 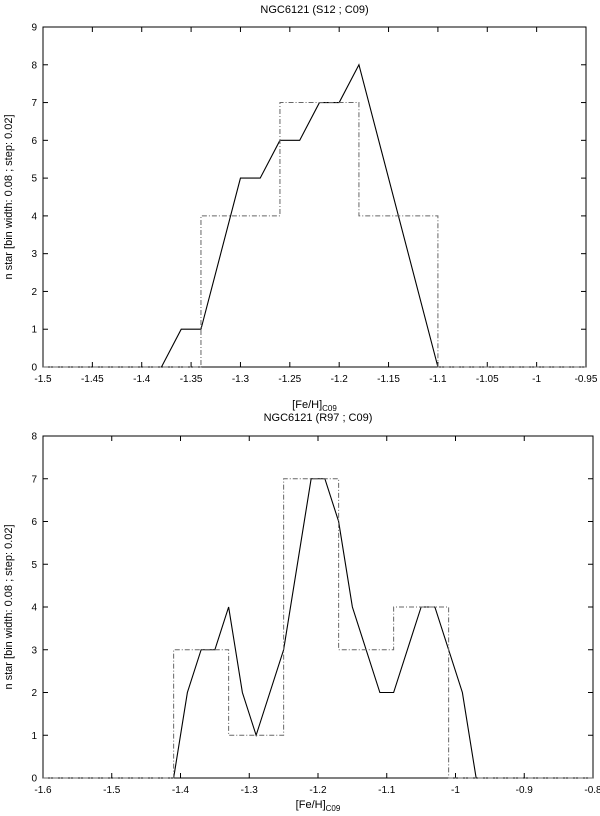 What do you see at coordinates (586, 379) in the screenshot?
I see `x-tick-label: -0.95` at bounding box center [586, 379].